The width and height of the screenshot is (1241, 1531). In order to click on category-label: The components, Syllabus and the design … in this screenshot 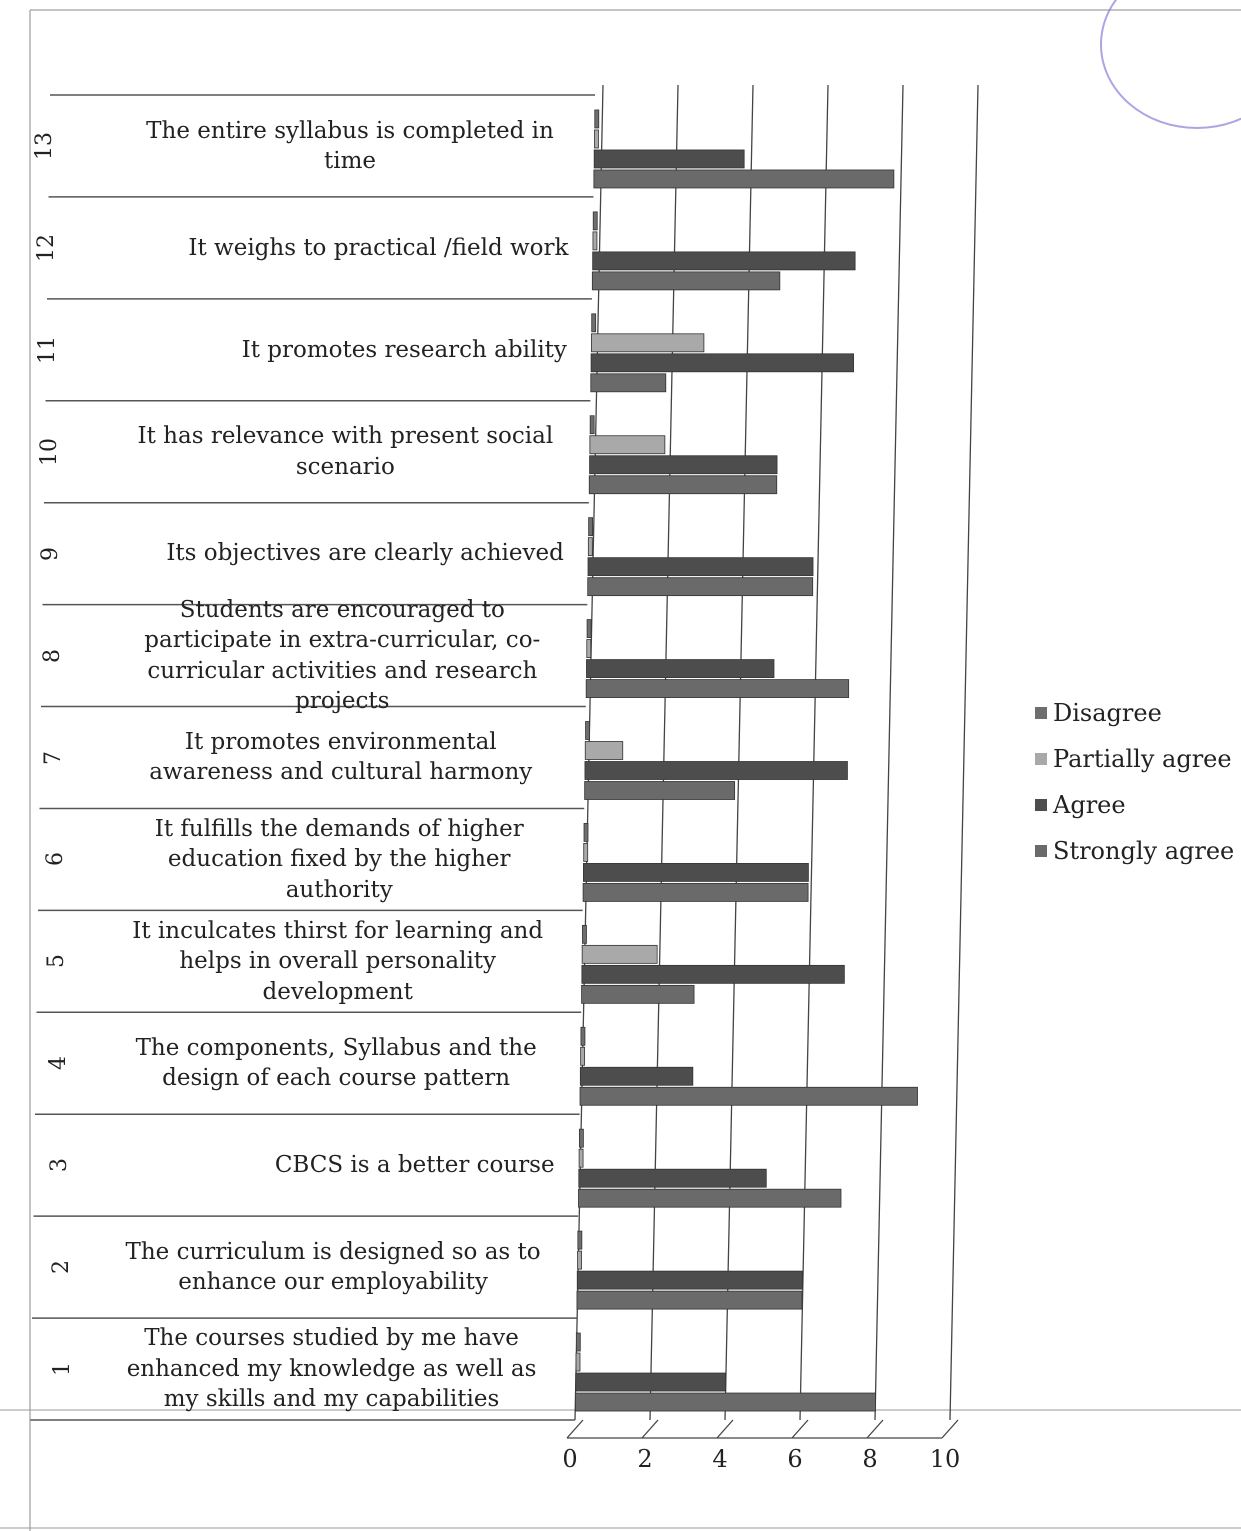, I will do `click(336, 1063)`.